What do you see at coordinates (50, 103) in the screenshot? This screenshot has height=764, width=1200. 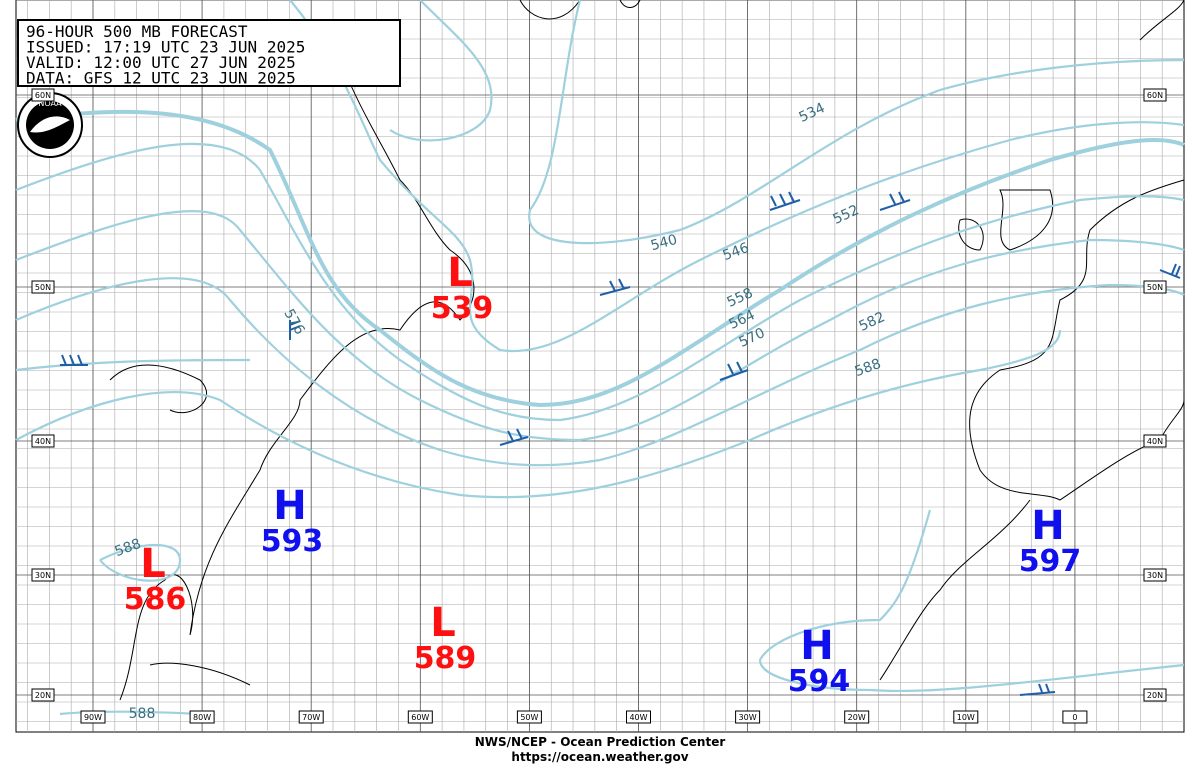 I see `logo-text: NOAA` at bounding box center [50, 103].